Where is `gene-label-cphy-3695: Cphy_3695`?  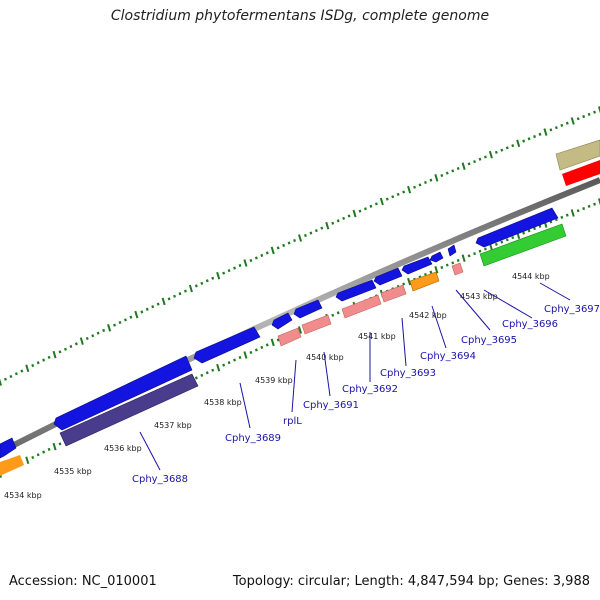
gene-label-cphy-3695: Cphy_3695 is located at coordinates (489, 340).